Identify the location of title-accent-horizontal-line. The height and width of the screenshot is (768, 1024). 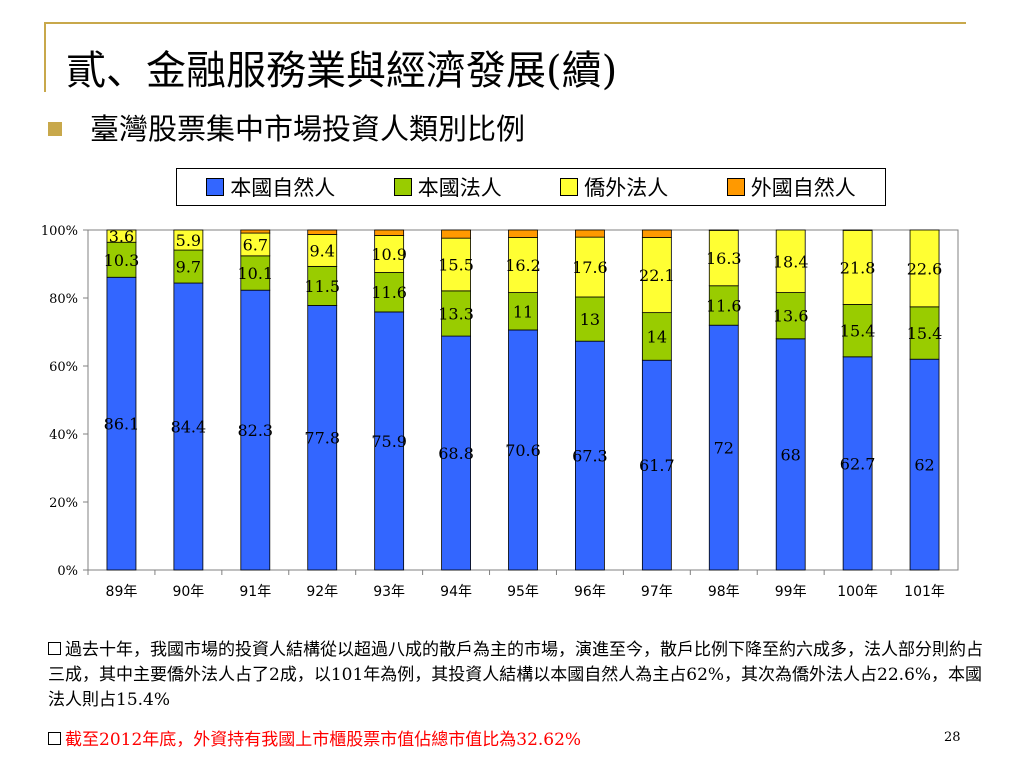
(505, 23).